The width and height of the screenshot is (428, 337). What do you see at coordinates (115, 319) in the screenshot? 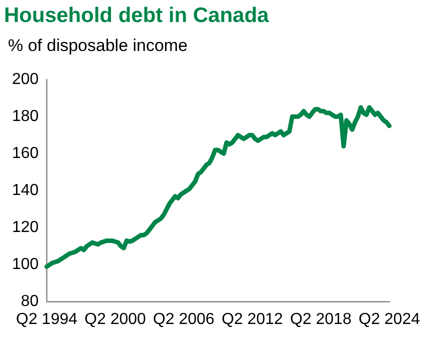
I see `x-tick-label: Q2 2000` at bounding box center [115, 319].